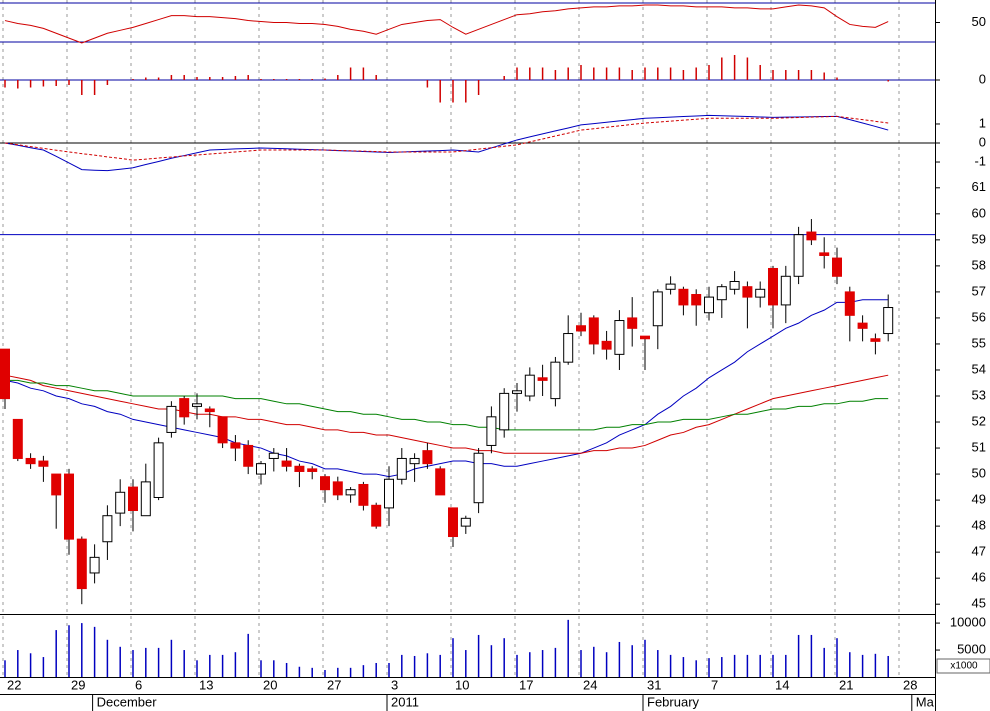  I want to click on y-tick-label: -1, so click(980, 160).